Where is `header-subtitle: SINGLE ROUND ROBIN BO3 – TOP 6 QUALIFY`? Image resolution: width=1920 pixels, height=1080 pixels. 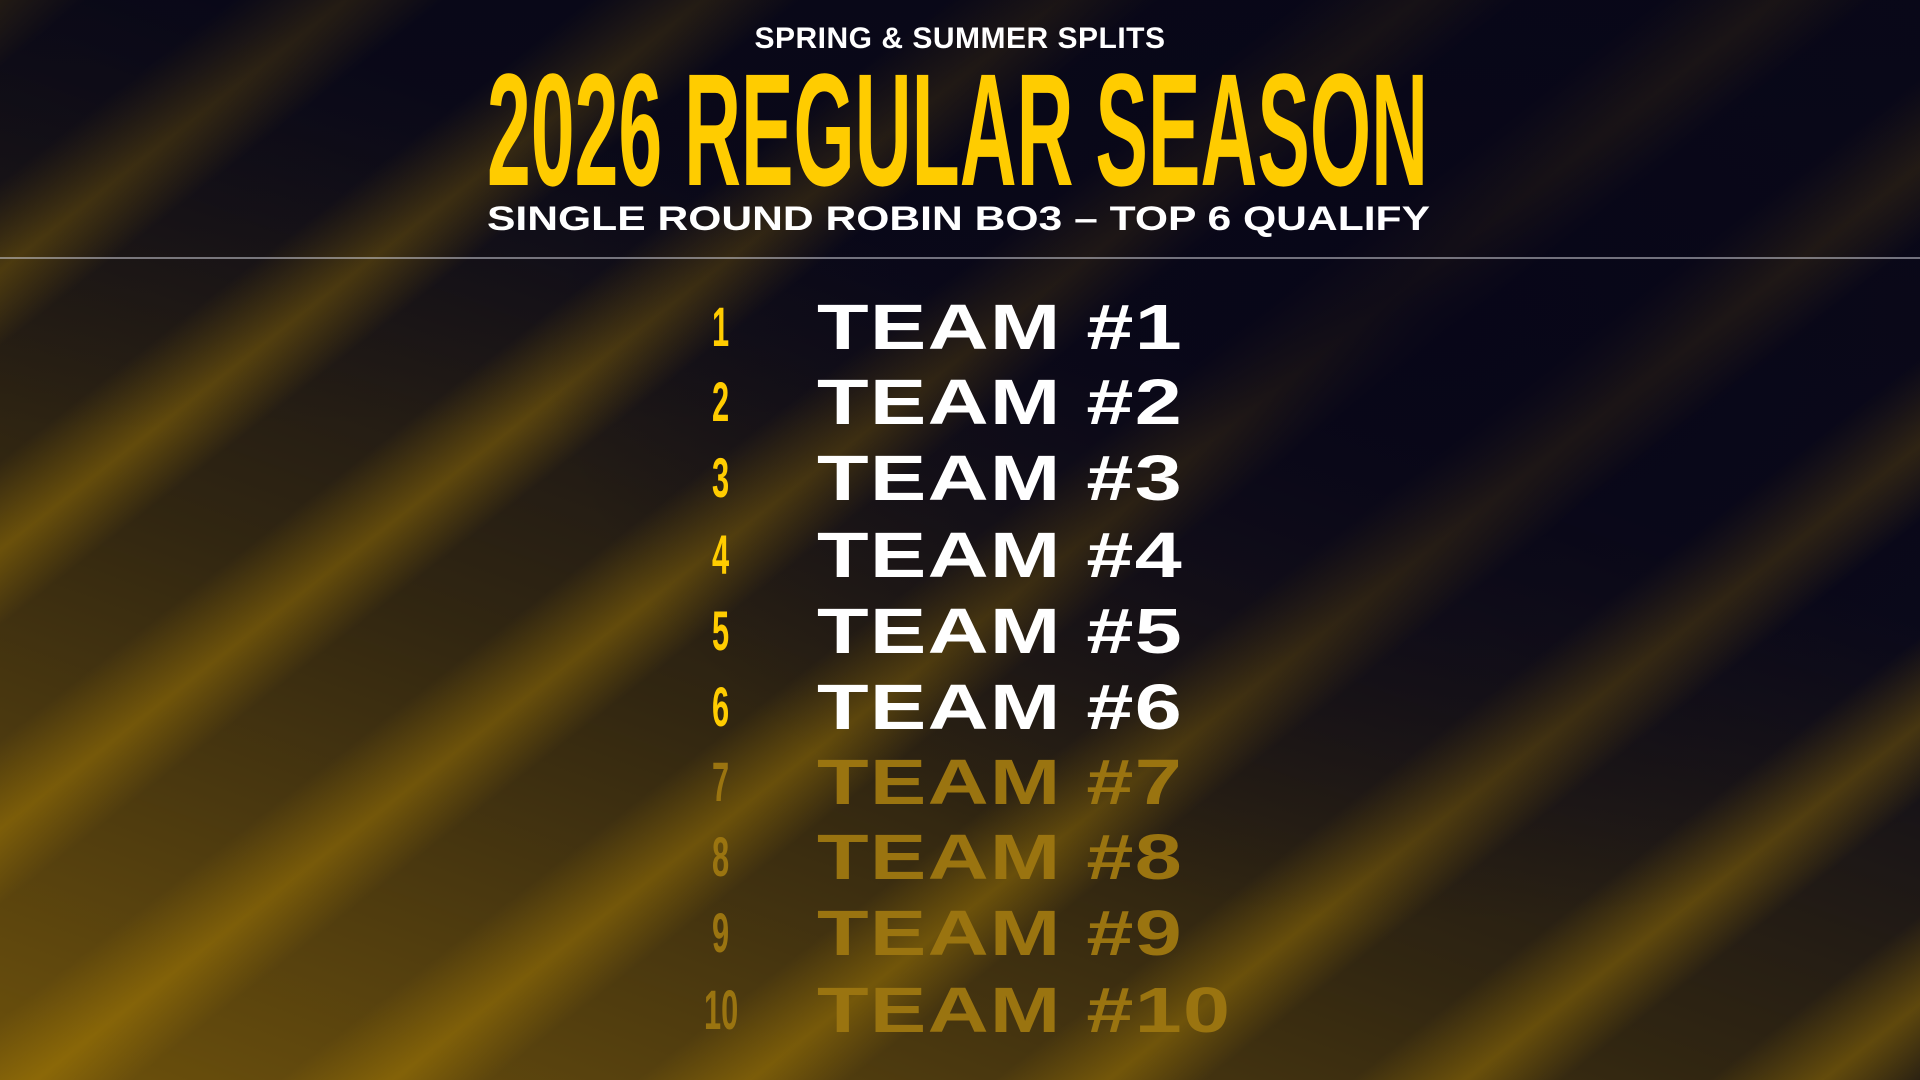
header-subtitle: SINGLE ROUND ROBIN BO3 – TOP 6 QUALIFY is located at coordinates (958, 219).